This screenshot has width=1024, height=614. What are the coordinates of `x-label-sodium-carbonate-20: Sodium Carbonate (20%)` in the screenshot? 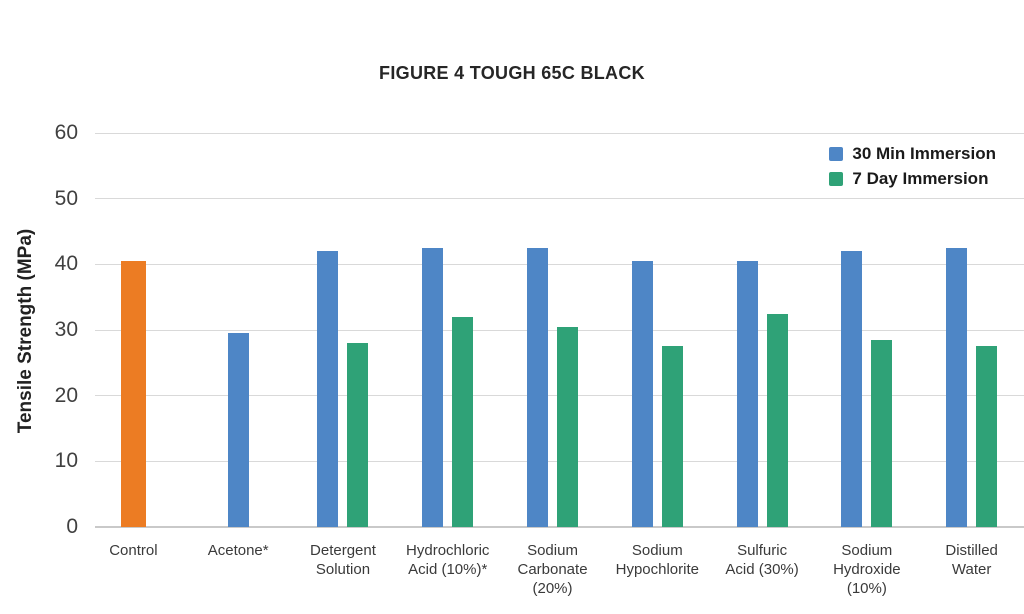 It's located at (552, 569).